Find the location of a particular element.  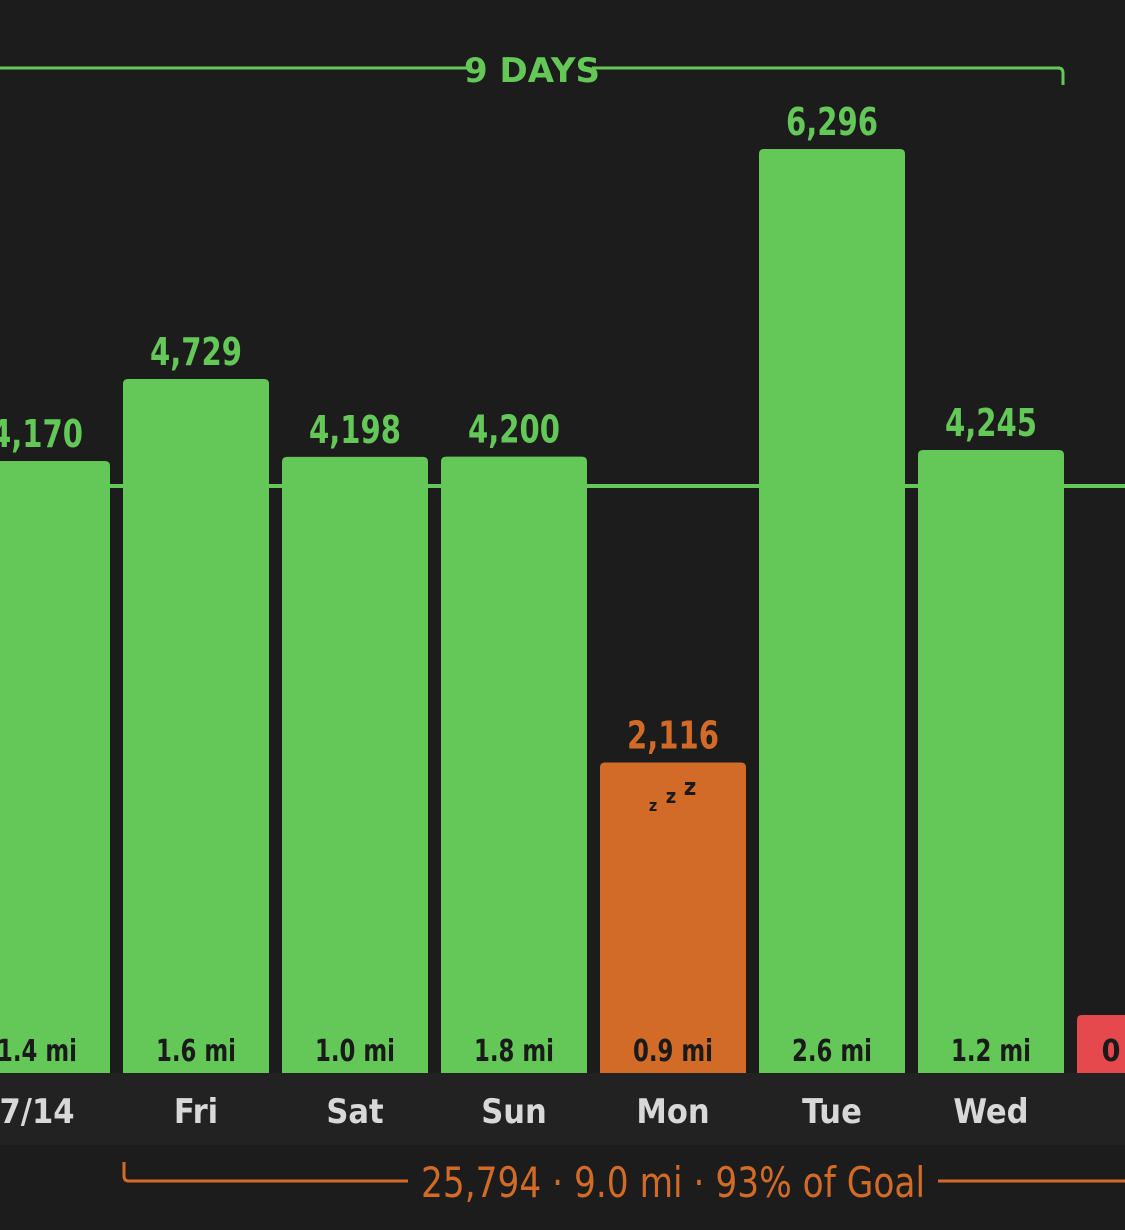

step-count-label: 2,116 is located at coordinates (673, 735).